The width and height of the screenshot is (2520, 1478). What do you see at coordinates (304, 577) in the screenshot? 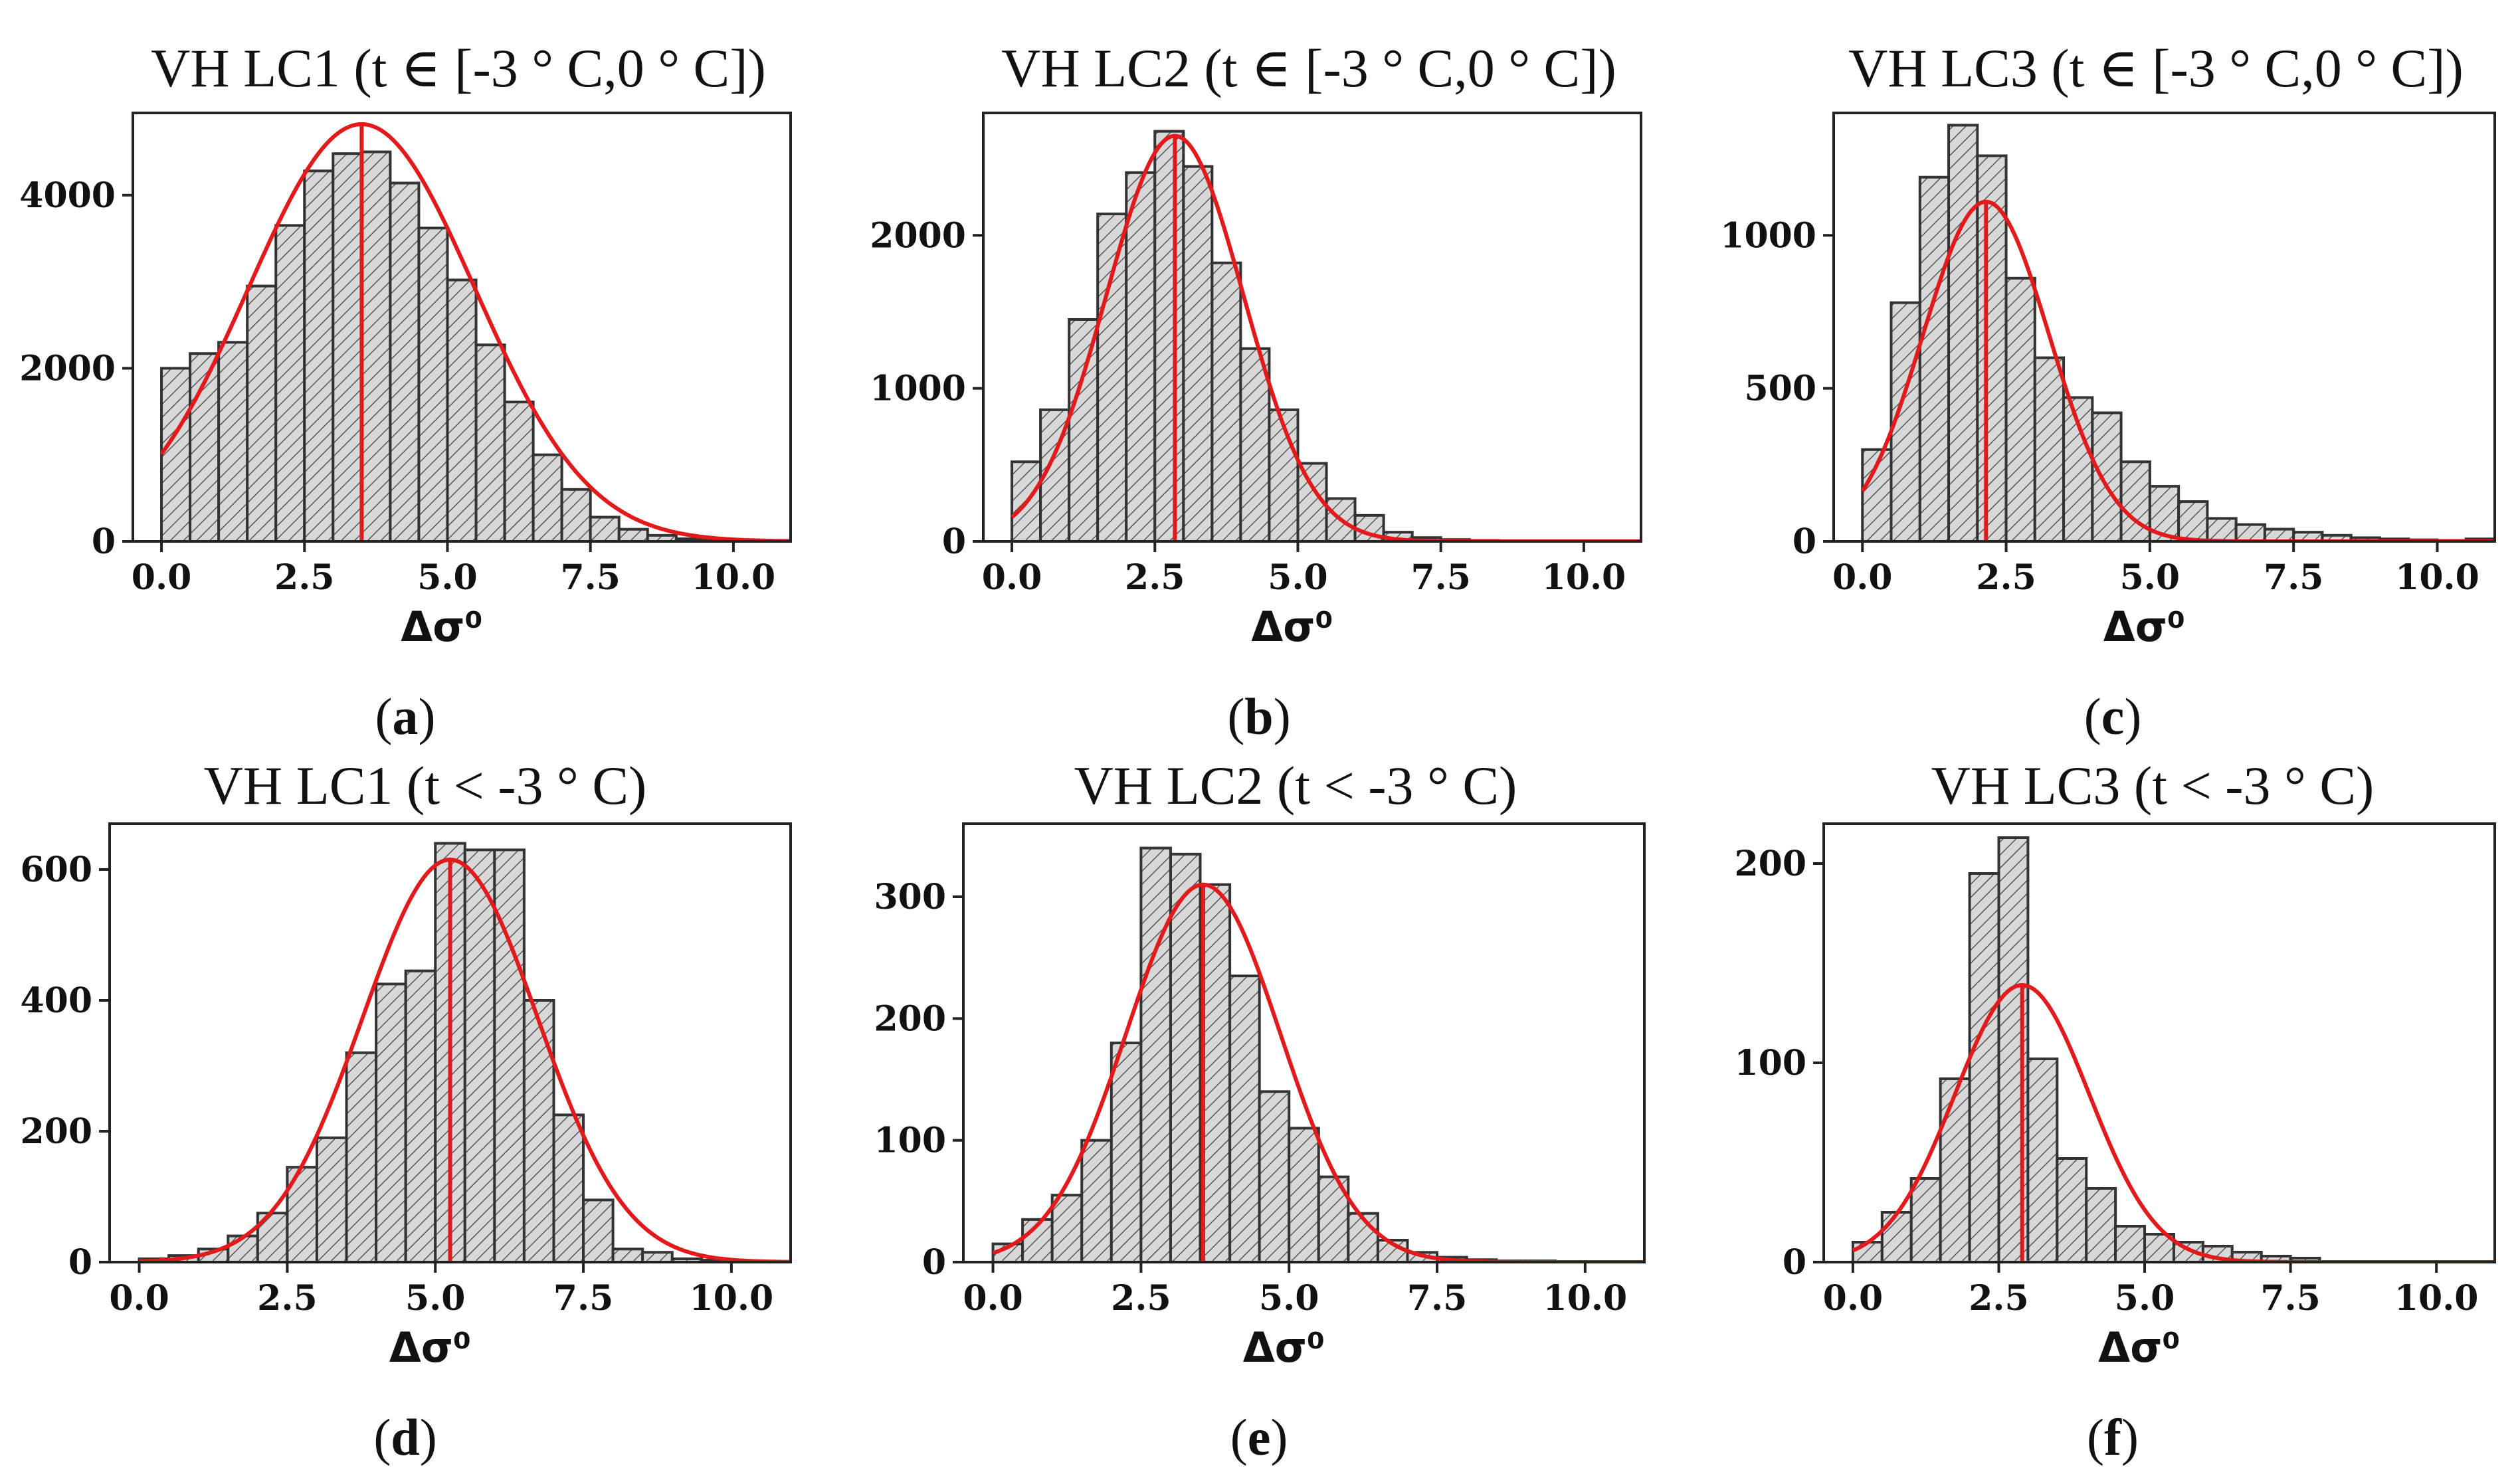
I see `x-tick-label: 2.5` at bounding box center [304, 577].